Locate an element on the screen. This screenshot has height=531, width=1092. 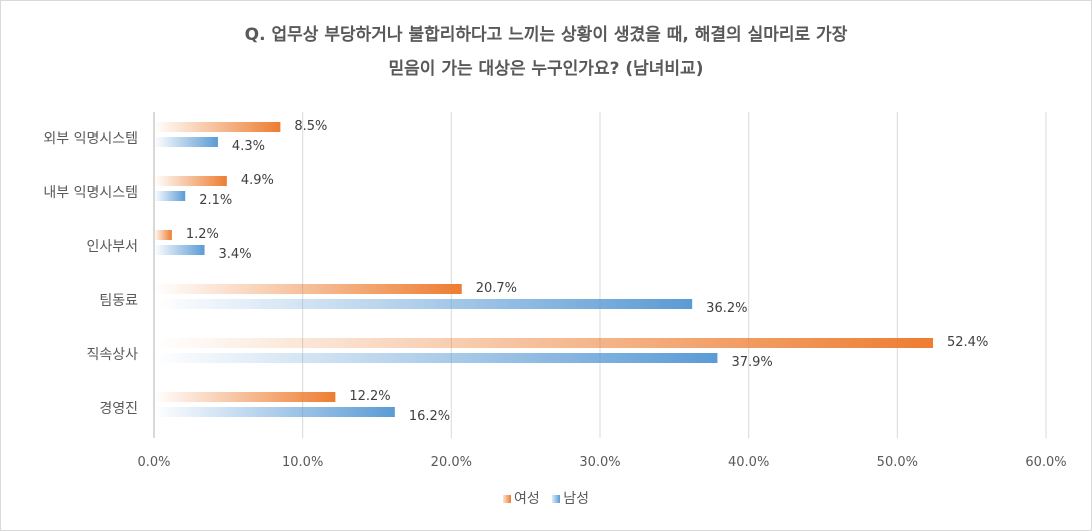
data-label: 8.5% is located at coordinates (310, 126).